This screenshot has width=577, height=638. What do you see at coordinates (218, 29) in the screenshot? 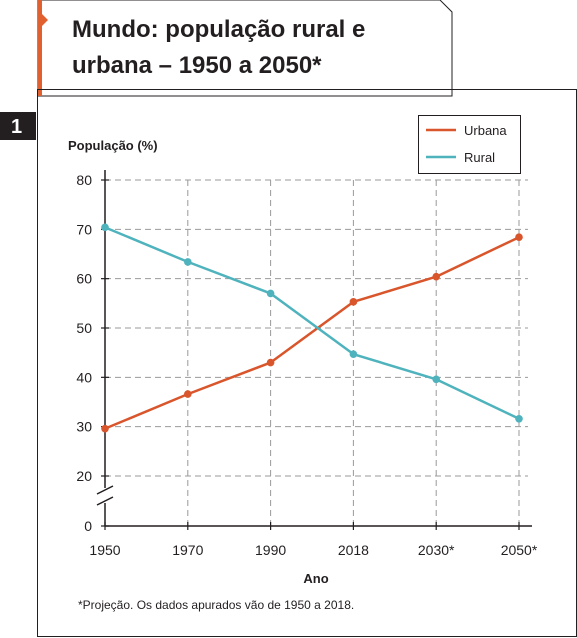
I see `chart-title-line1: Mundo: população rural e` at bounding box center [218, 29].